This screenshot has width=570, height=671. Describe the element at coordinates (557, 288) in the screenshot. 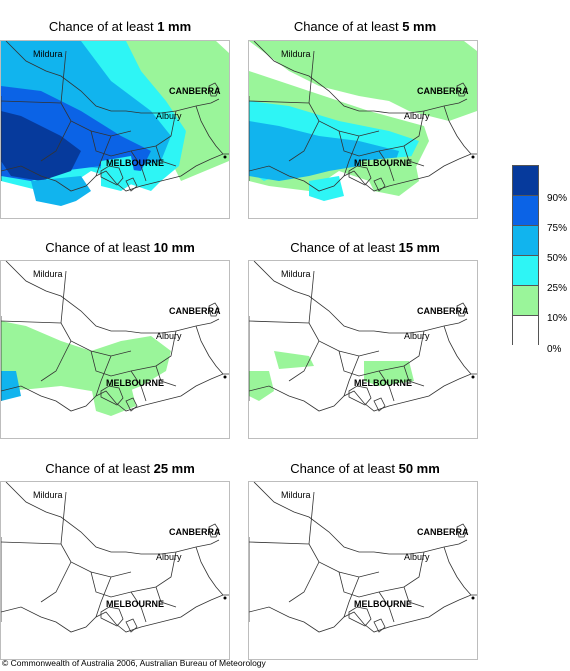

I see `legend-label-25: 25%` at that location.